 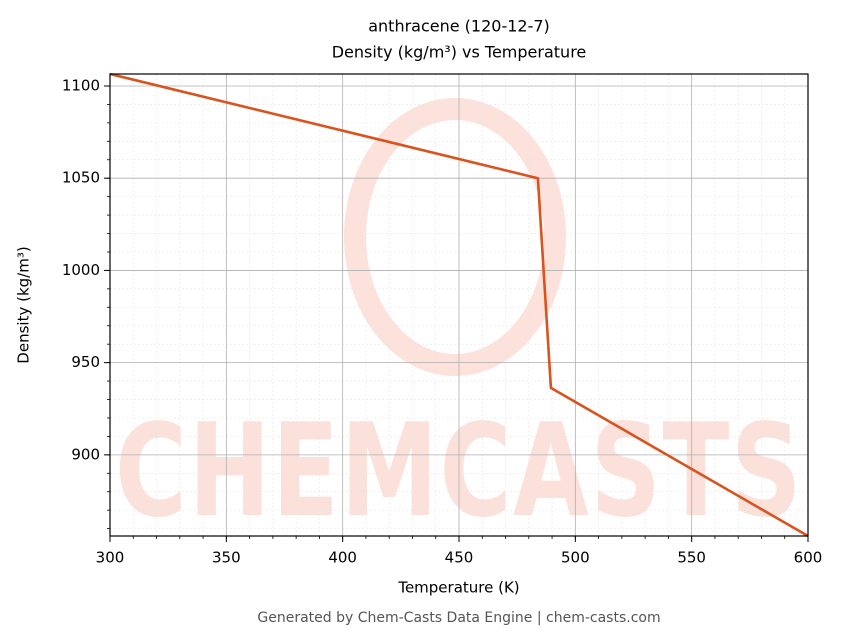 What do you see at coordinates (110, 558) in the screenshot?
I see `x-tick-label: 300` at bounding box center [110, 558].